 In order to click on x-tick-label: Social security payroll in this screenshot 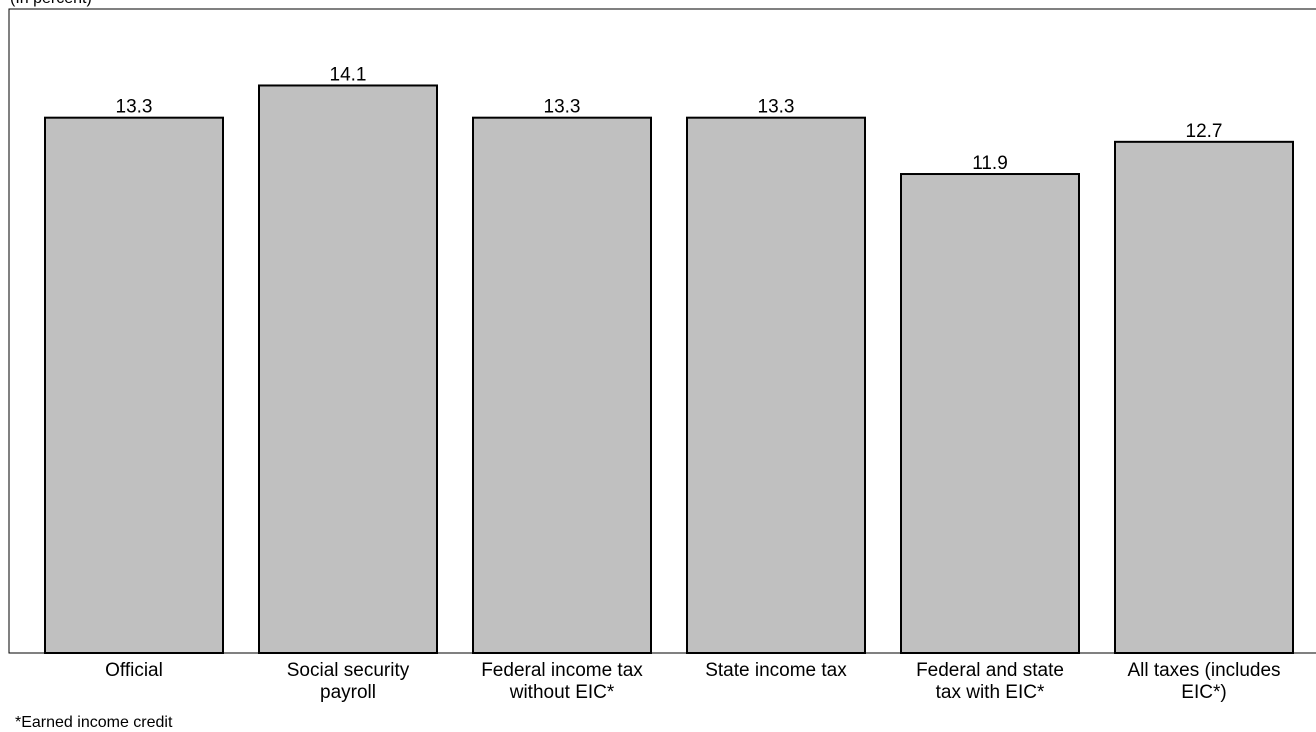, I will do `click(348, 681)`.